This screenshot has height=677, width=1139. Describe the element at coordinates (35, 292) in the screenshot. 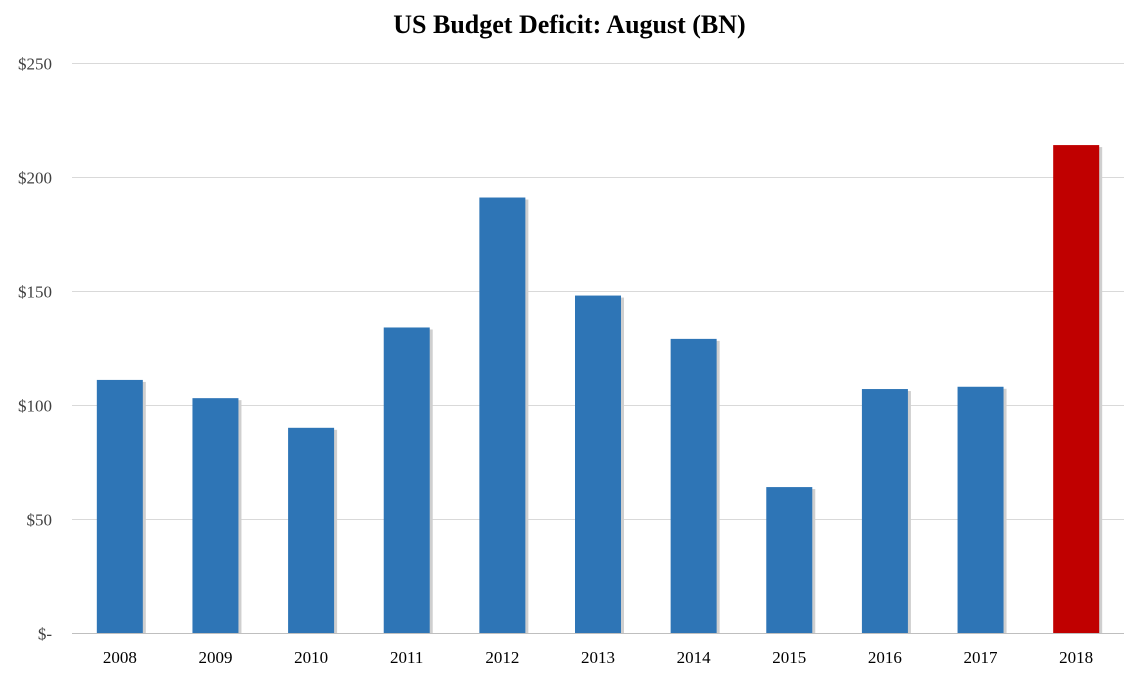

I see `y-tick-label: $150` at that location.